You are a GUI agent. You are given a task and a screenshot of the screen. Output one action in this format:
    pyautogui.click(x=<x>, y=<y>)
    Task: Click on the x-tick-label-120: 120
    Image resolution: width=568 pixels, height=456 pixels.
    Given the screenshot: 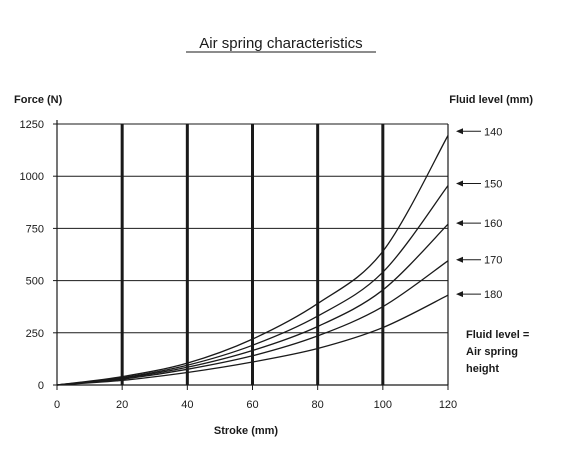 What is the action you would take?
    pyautogui.click(x=448, y=405)
    